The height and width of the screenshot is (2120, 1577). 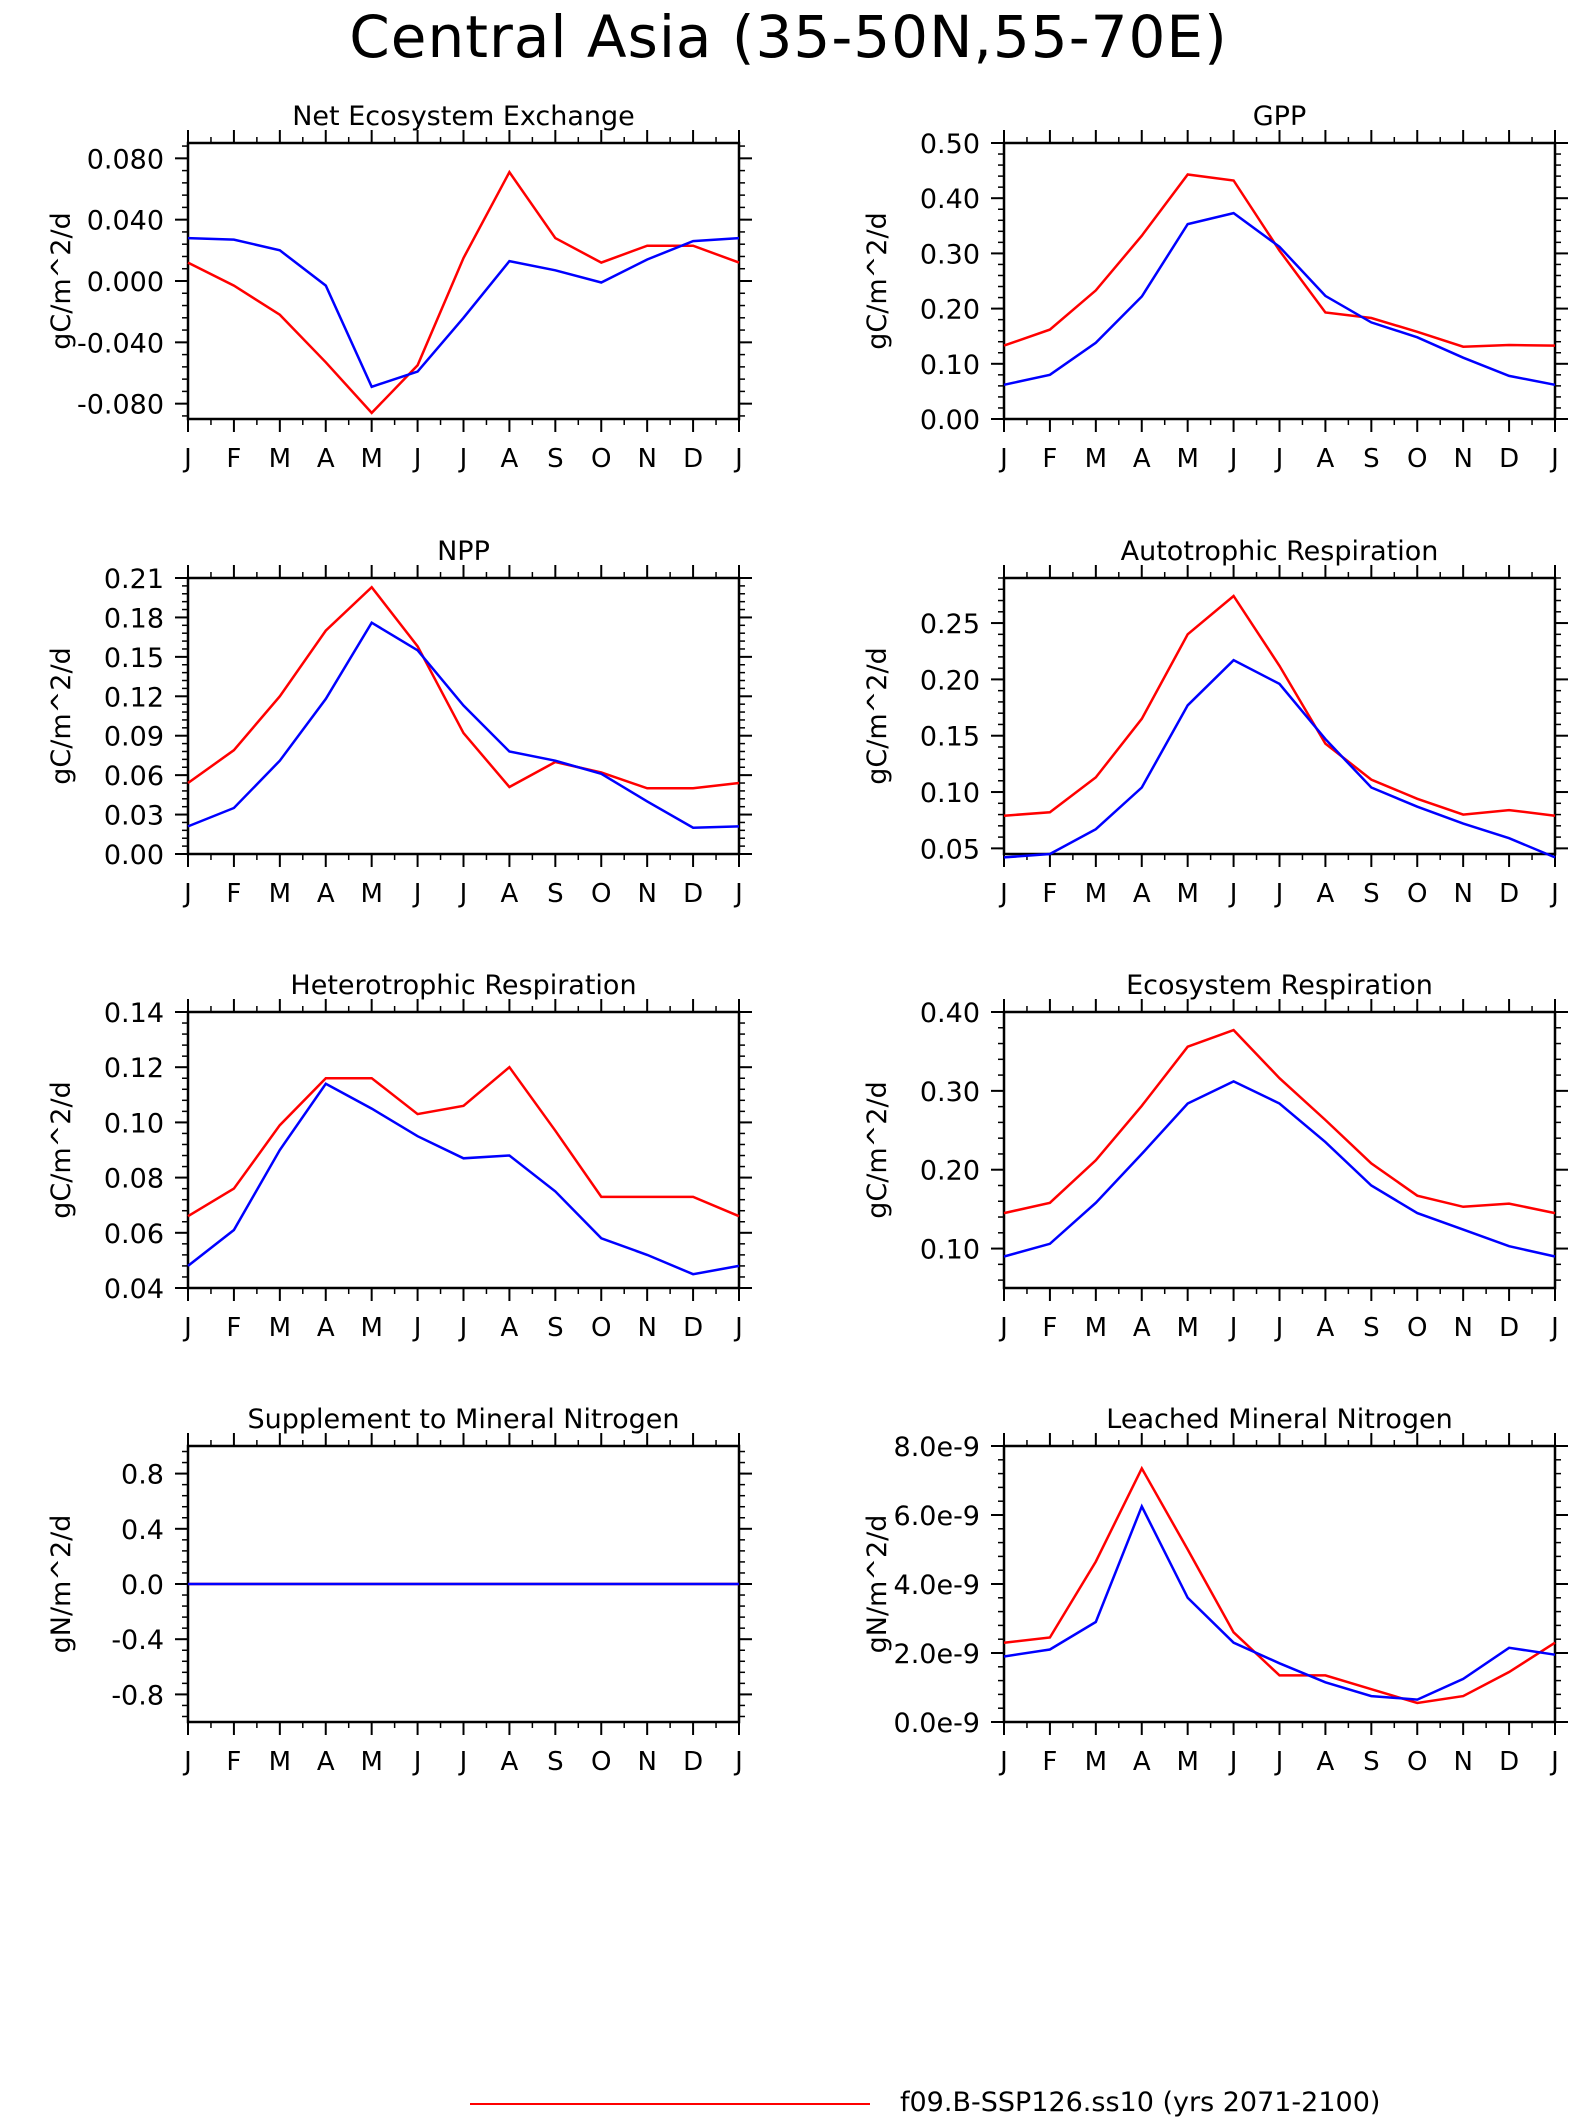 I want to click on y-tick-label: 0.12, so click(x=134, y=1068).